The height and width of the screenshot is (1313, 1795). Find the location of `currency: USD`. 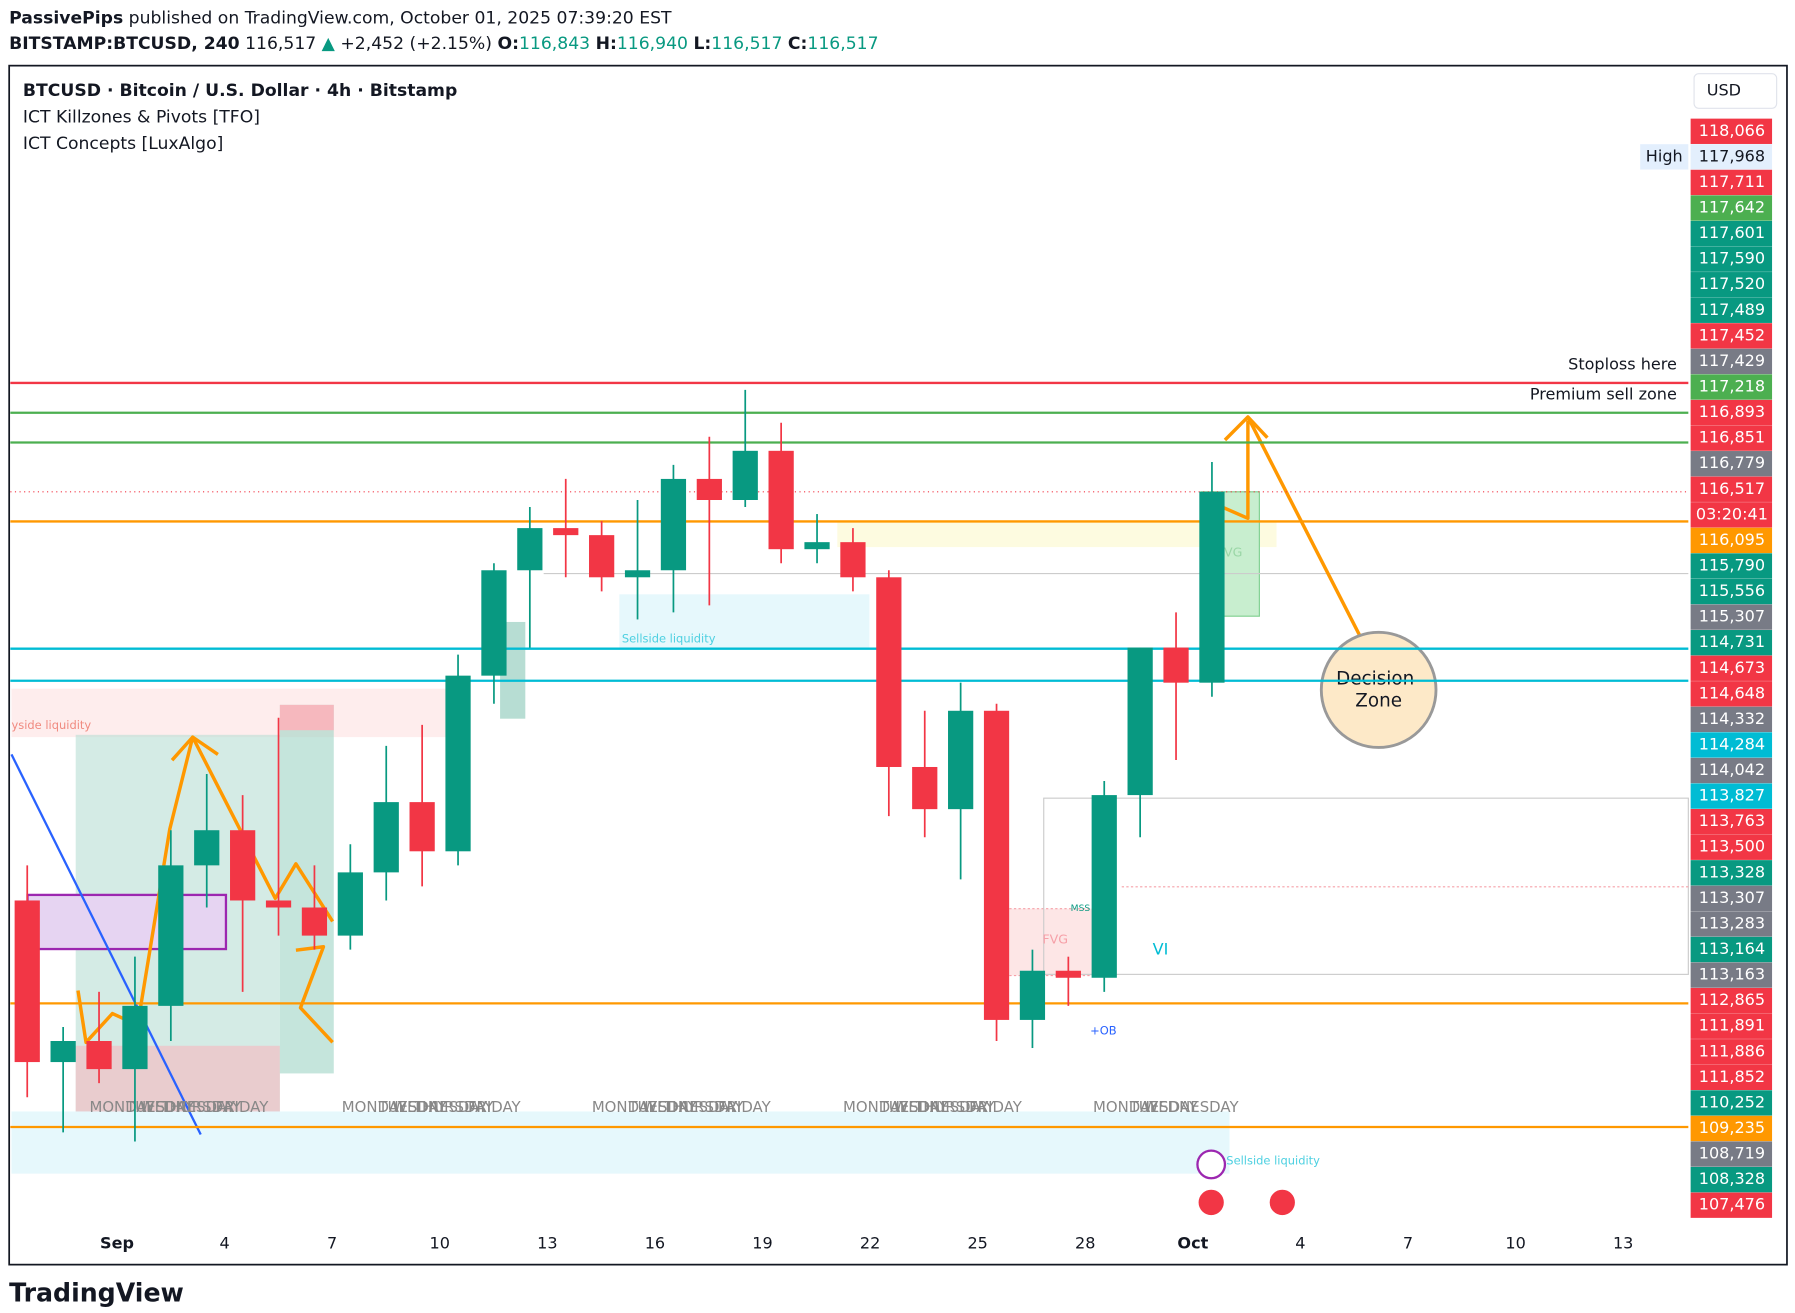

currency: USD is located at coordinates (1724, 89).